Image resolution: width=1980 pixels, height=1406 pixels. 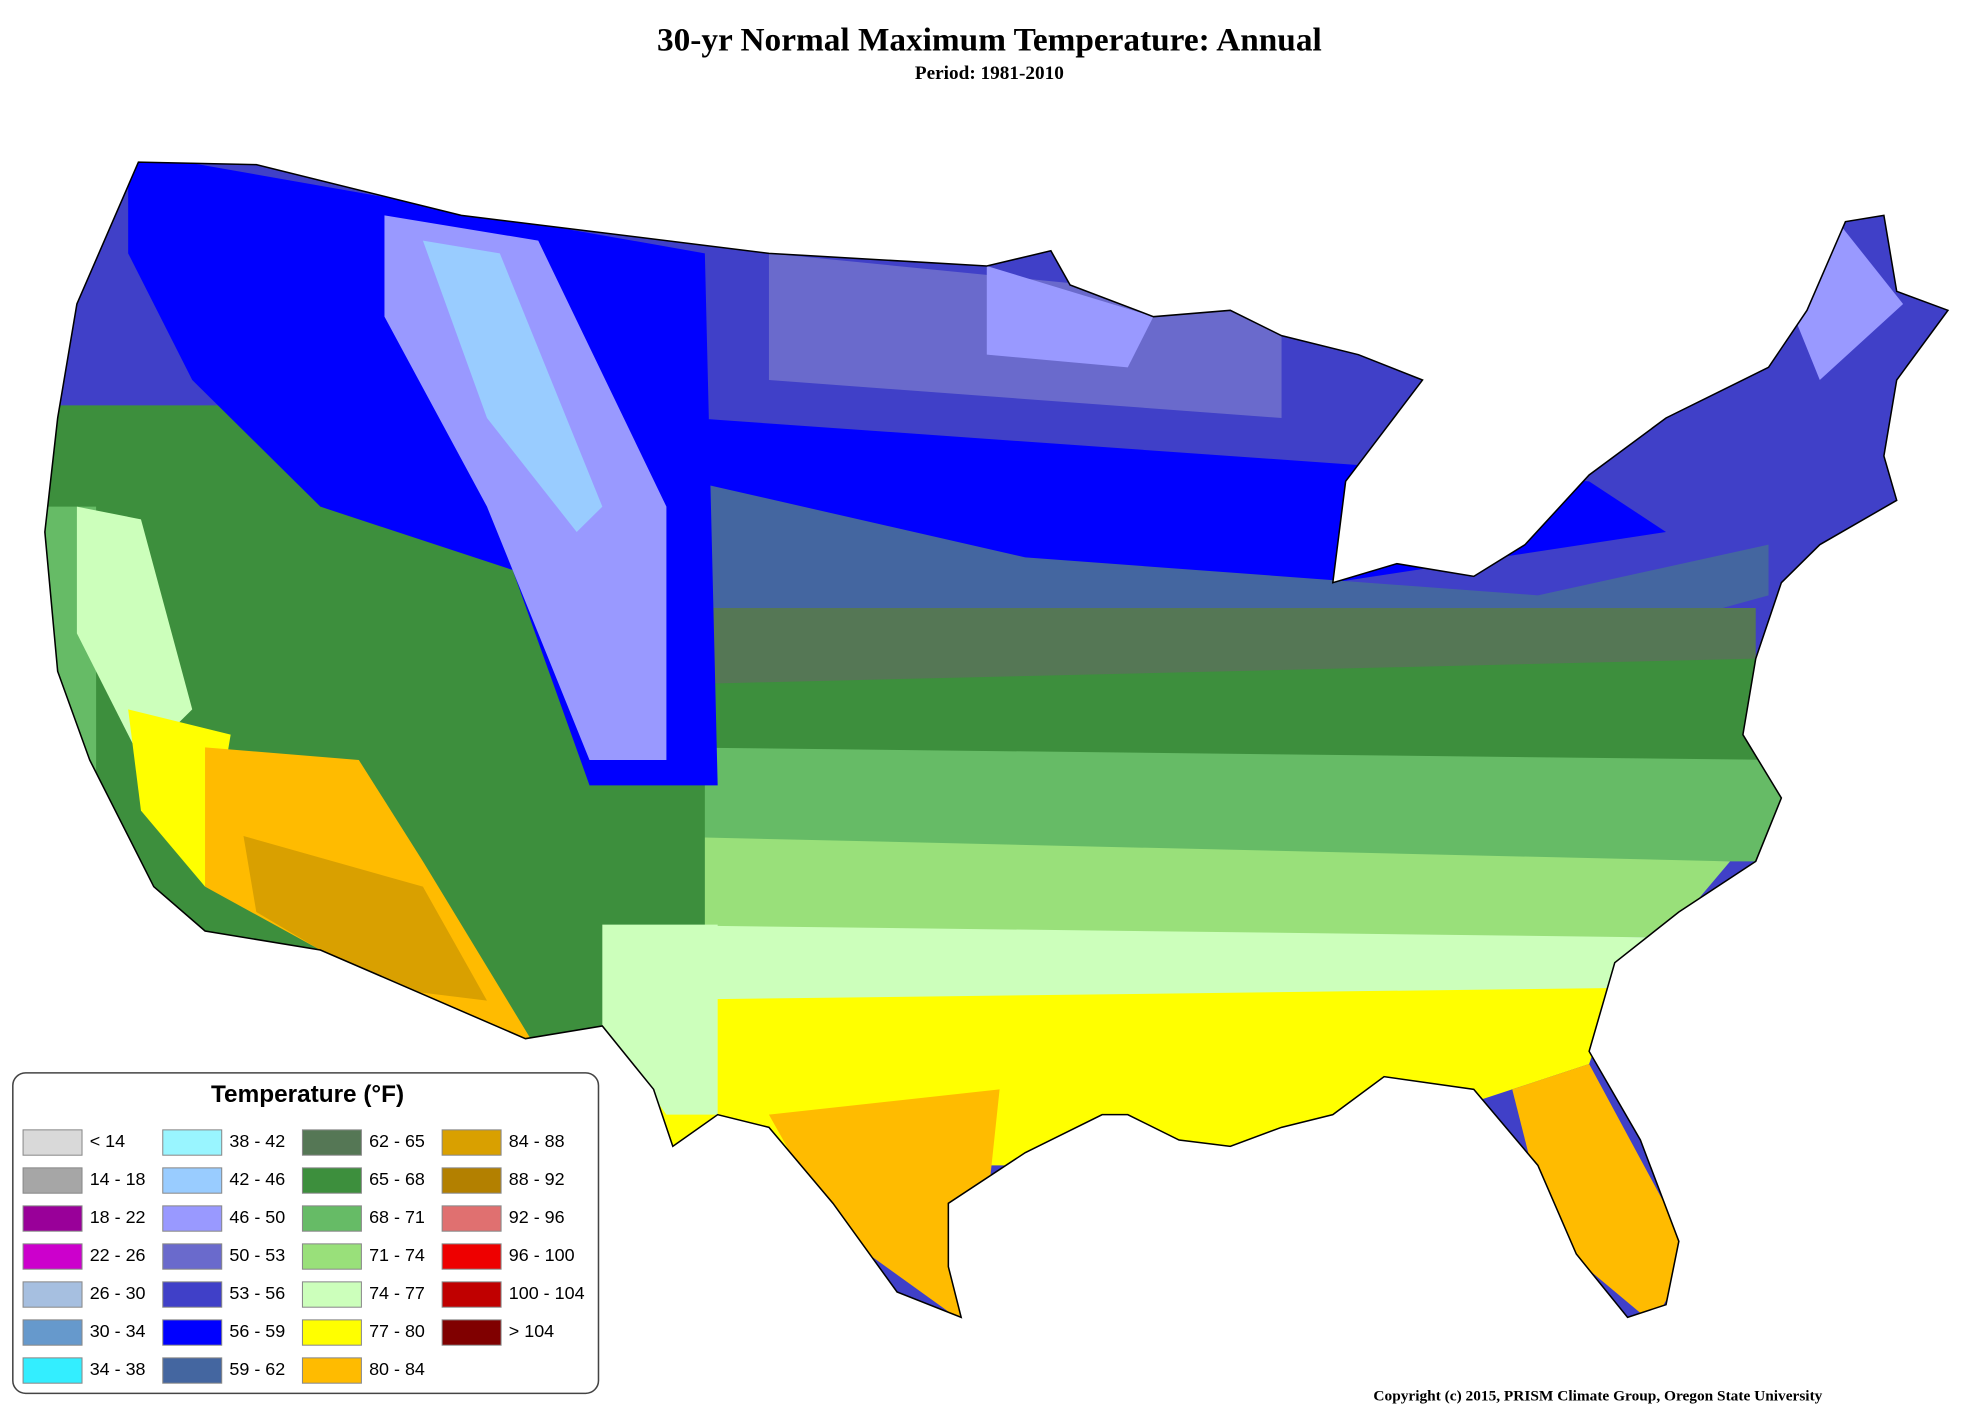 I want to click on legend-label: 46 - 50, so click(x=257, y=1217).